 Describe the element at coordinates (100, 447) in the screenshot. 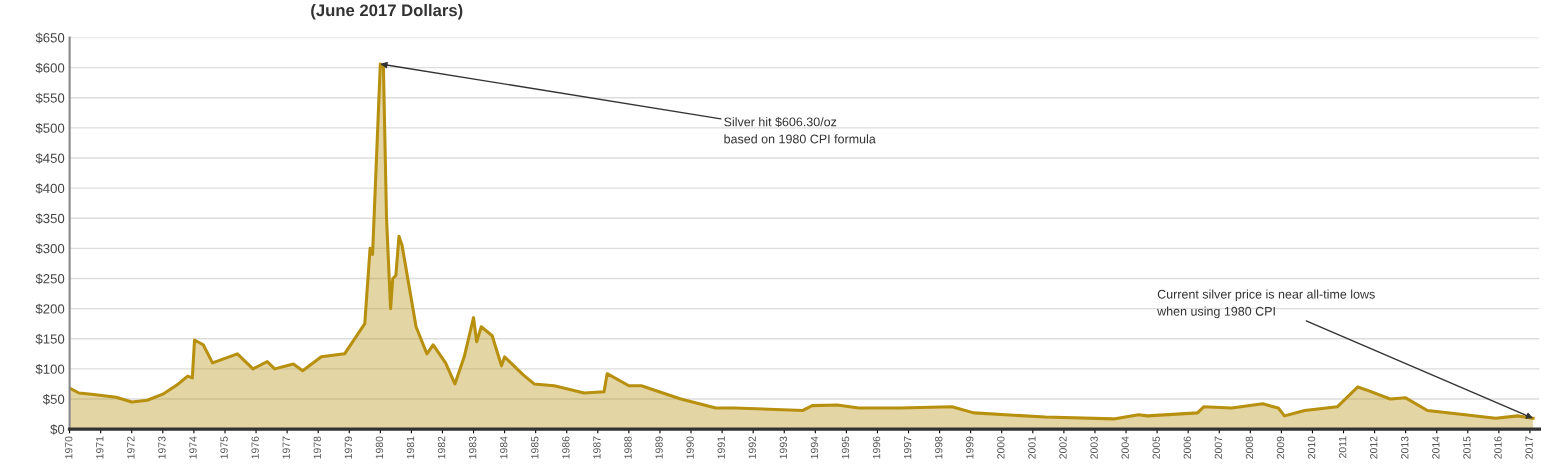

I see `x-tick-label: 1971` at that location.